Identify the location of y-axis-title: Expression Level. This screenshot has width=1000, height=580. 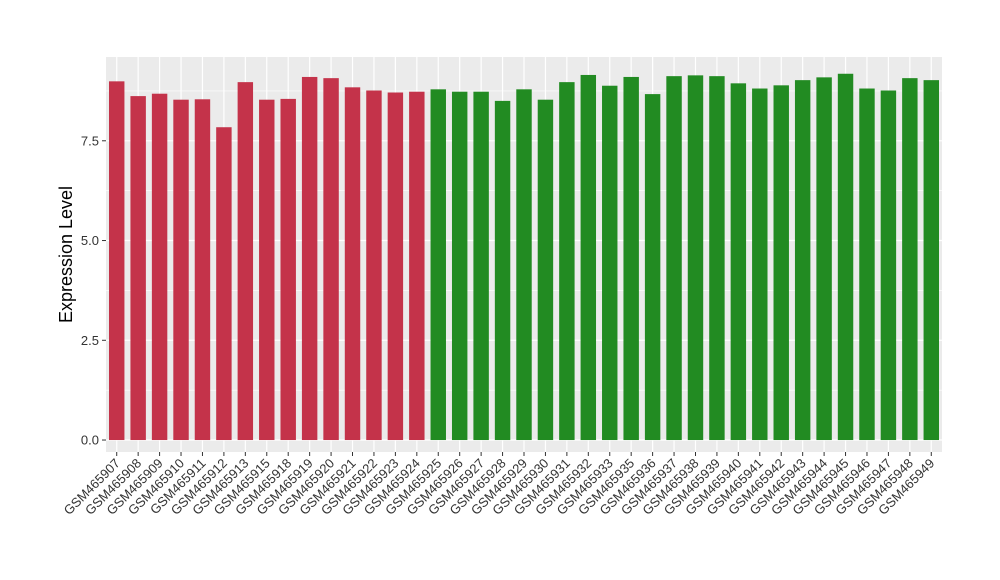
(66, 254).